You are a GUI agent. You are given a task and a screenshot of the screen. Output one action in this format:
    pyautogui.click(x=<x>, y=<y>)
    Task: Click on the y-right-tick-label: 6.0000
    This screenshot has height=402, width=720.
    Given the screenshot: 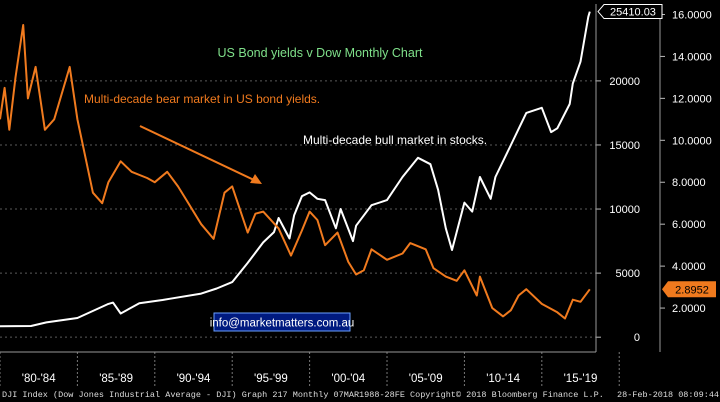 What is the action you would take?
    pyautogui.click(x=689, y=225)
    